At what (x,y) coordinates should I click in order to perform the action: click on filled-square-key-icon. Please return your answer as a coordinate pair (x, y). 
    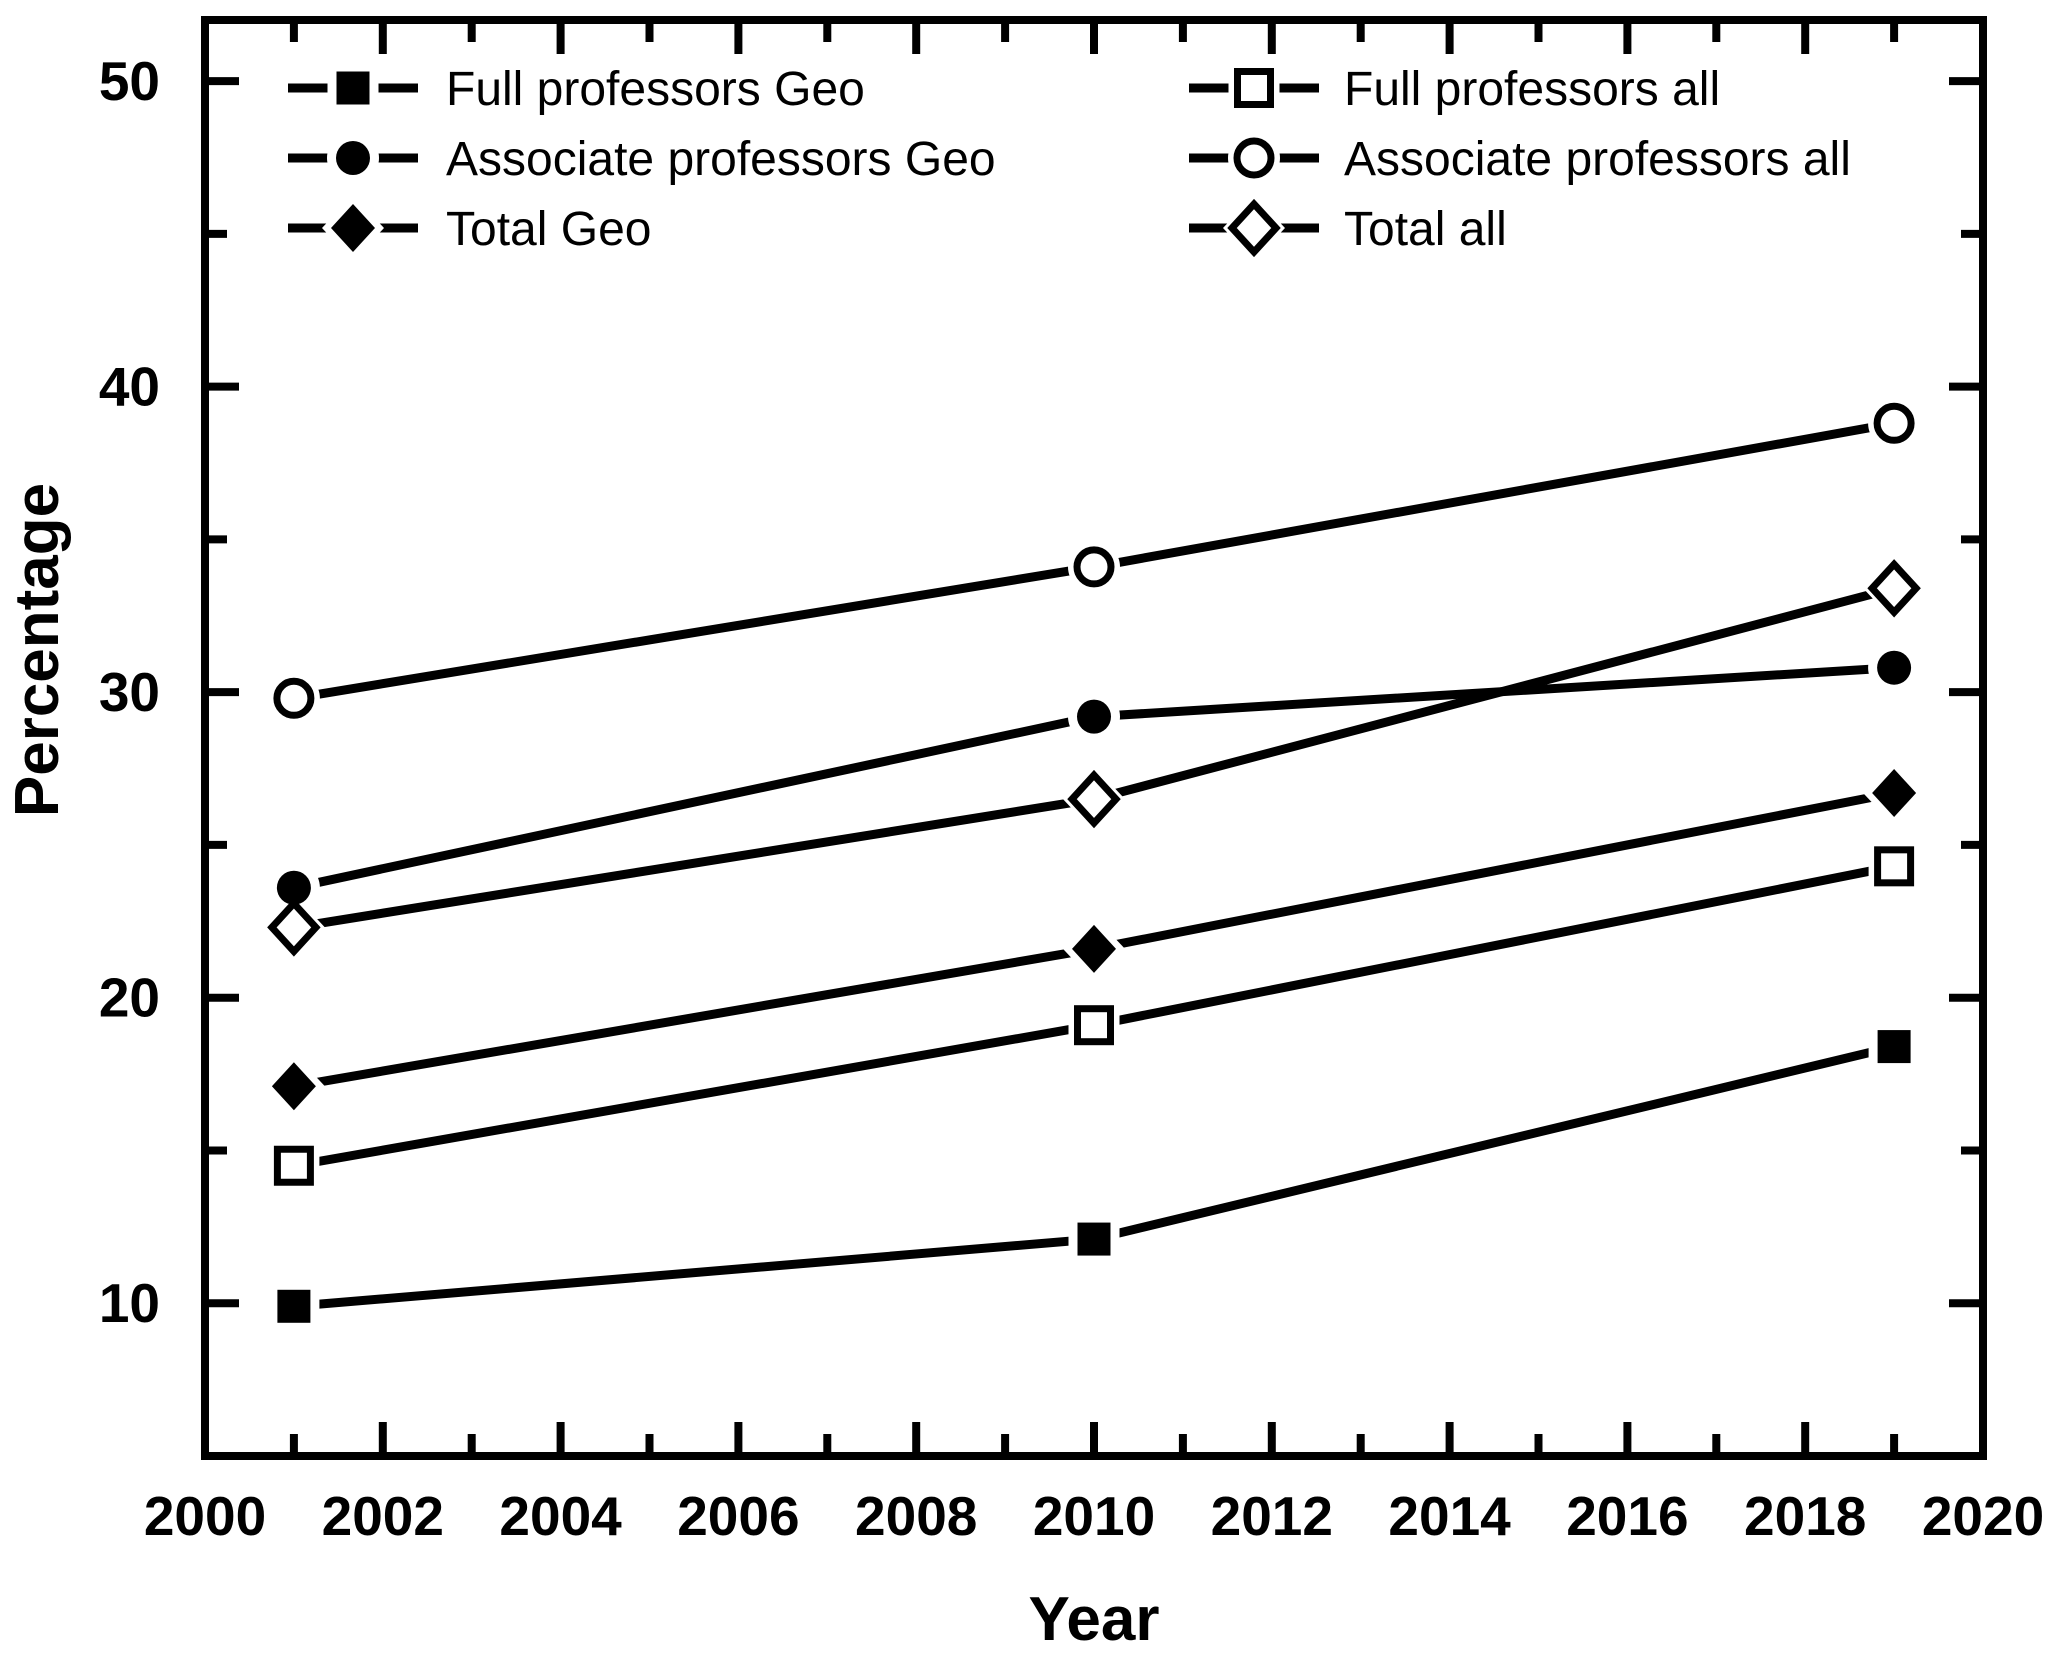
    Looking at the image, I should click on (353, 88).